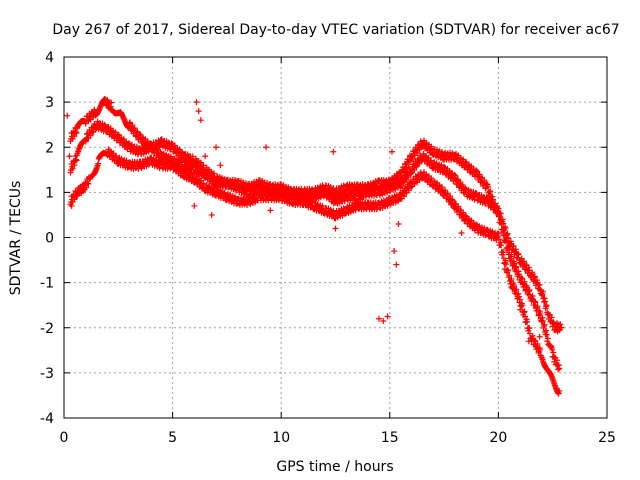 The width and height of the screenshot is (640, 480). I want to click on y-tick-label: -4, so click(47, 419).